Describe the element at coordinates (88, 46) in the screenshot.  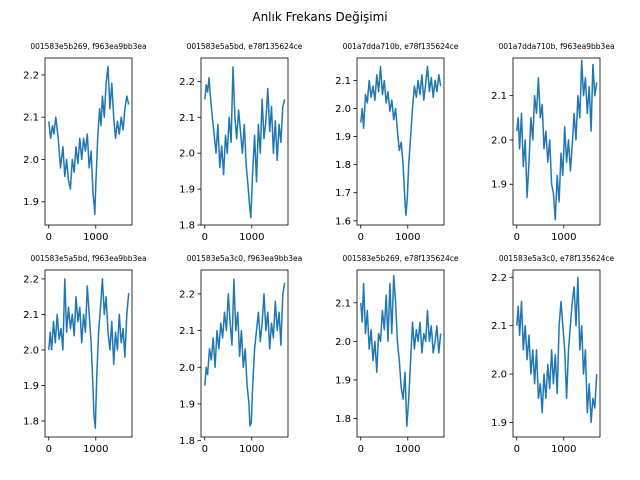
I see `subplot-title: 001583e5b269, f963ea9bb3ea` at that location.